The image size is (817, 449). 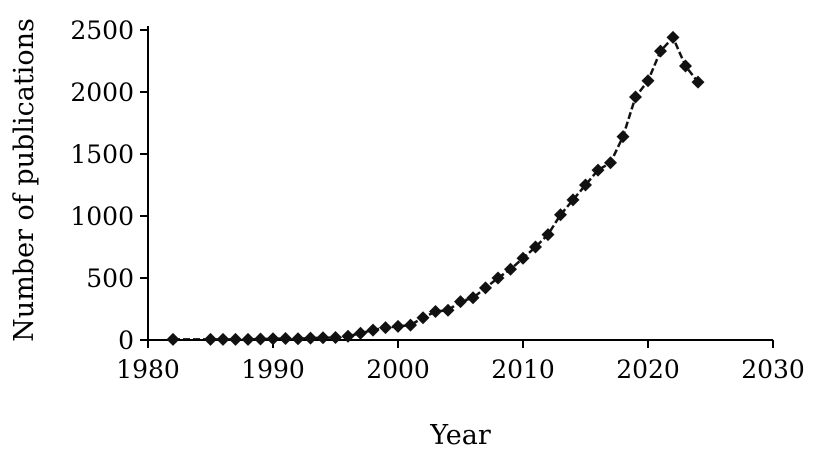 What do you see at coordinates (109, 185) in the screenshot?
I see `y-axis-ticks: 0 500 1000 1500 2000 2500` at bounding box center [109, 185].